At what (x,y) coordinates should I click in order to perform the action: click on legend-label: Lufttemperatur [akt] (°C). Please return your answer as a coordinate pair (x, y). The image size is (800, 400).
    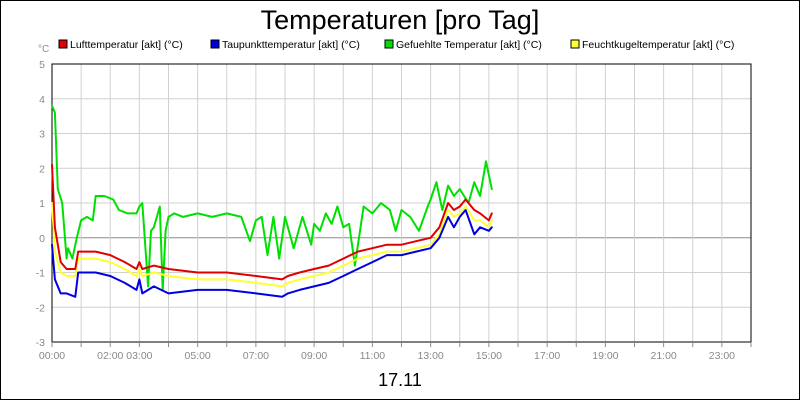
    Looking at the image, I should click on (126, 45).